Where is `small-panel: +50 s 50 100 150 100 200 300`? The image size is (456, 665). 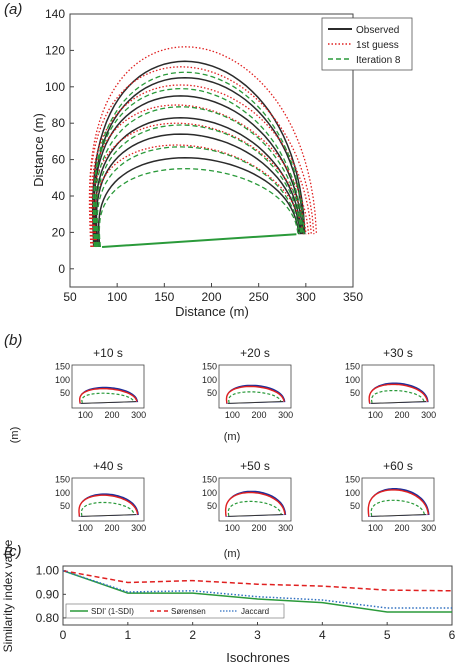
small-panel: +50 s 50 100 150 100 200 300 is located at coordinates (247, 496).